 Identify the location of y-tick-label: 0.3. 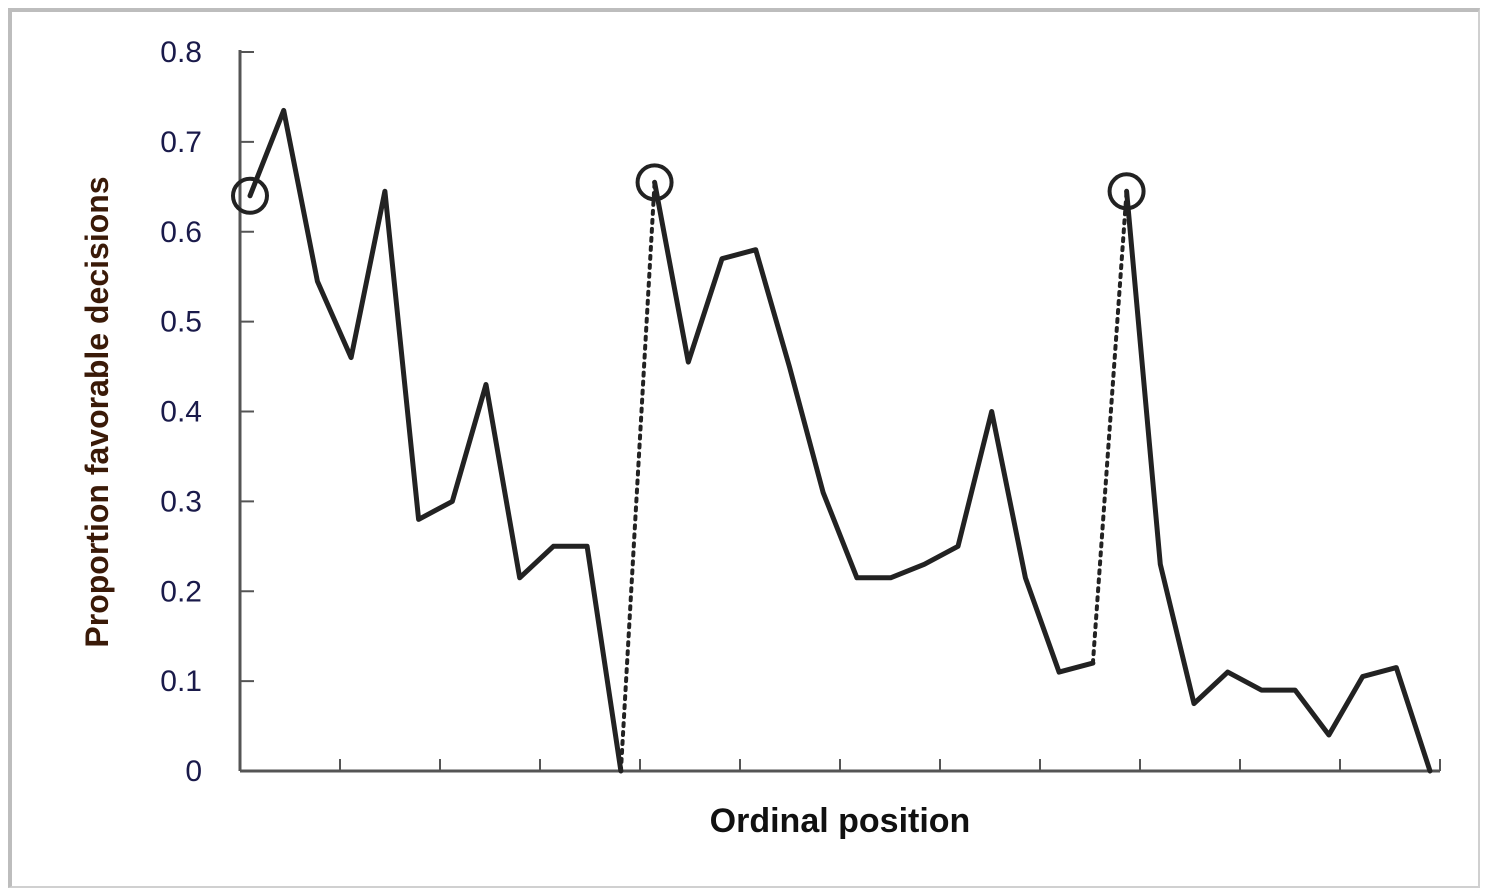
(181, 501).